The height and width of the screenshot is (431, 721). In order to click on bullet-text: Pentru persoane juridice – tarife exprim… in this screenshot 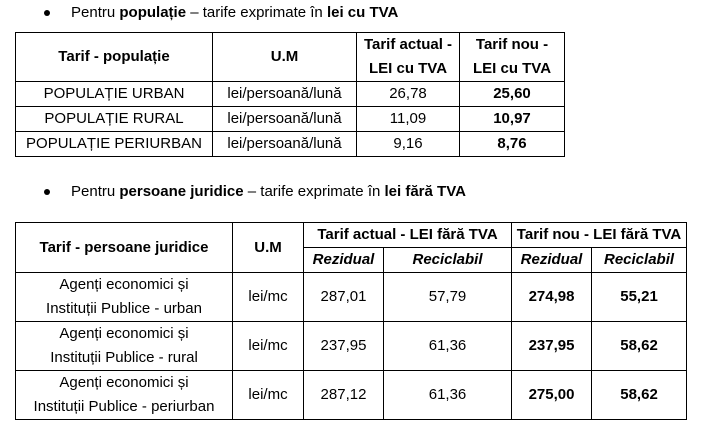, I will do `click(268, 191)`.